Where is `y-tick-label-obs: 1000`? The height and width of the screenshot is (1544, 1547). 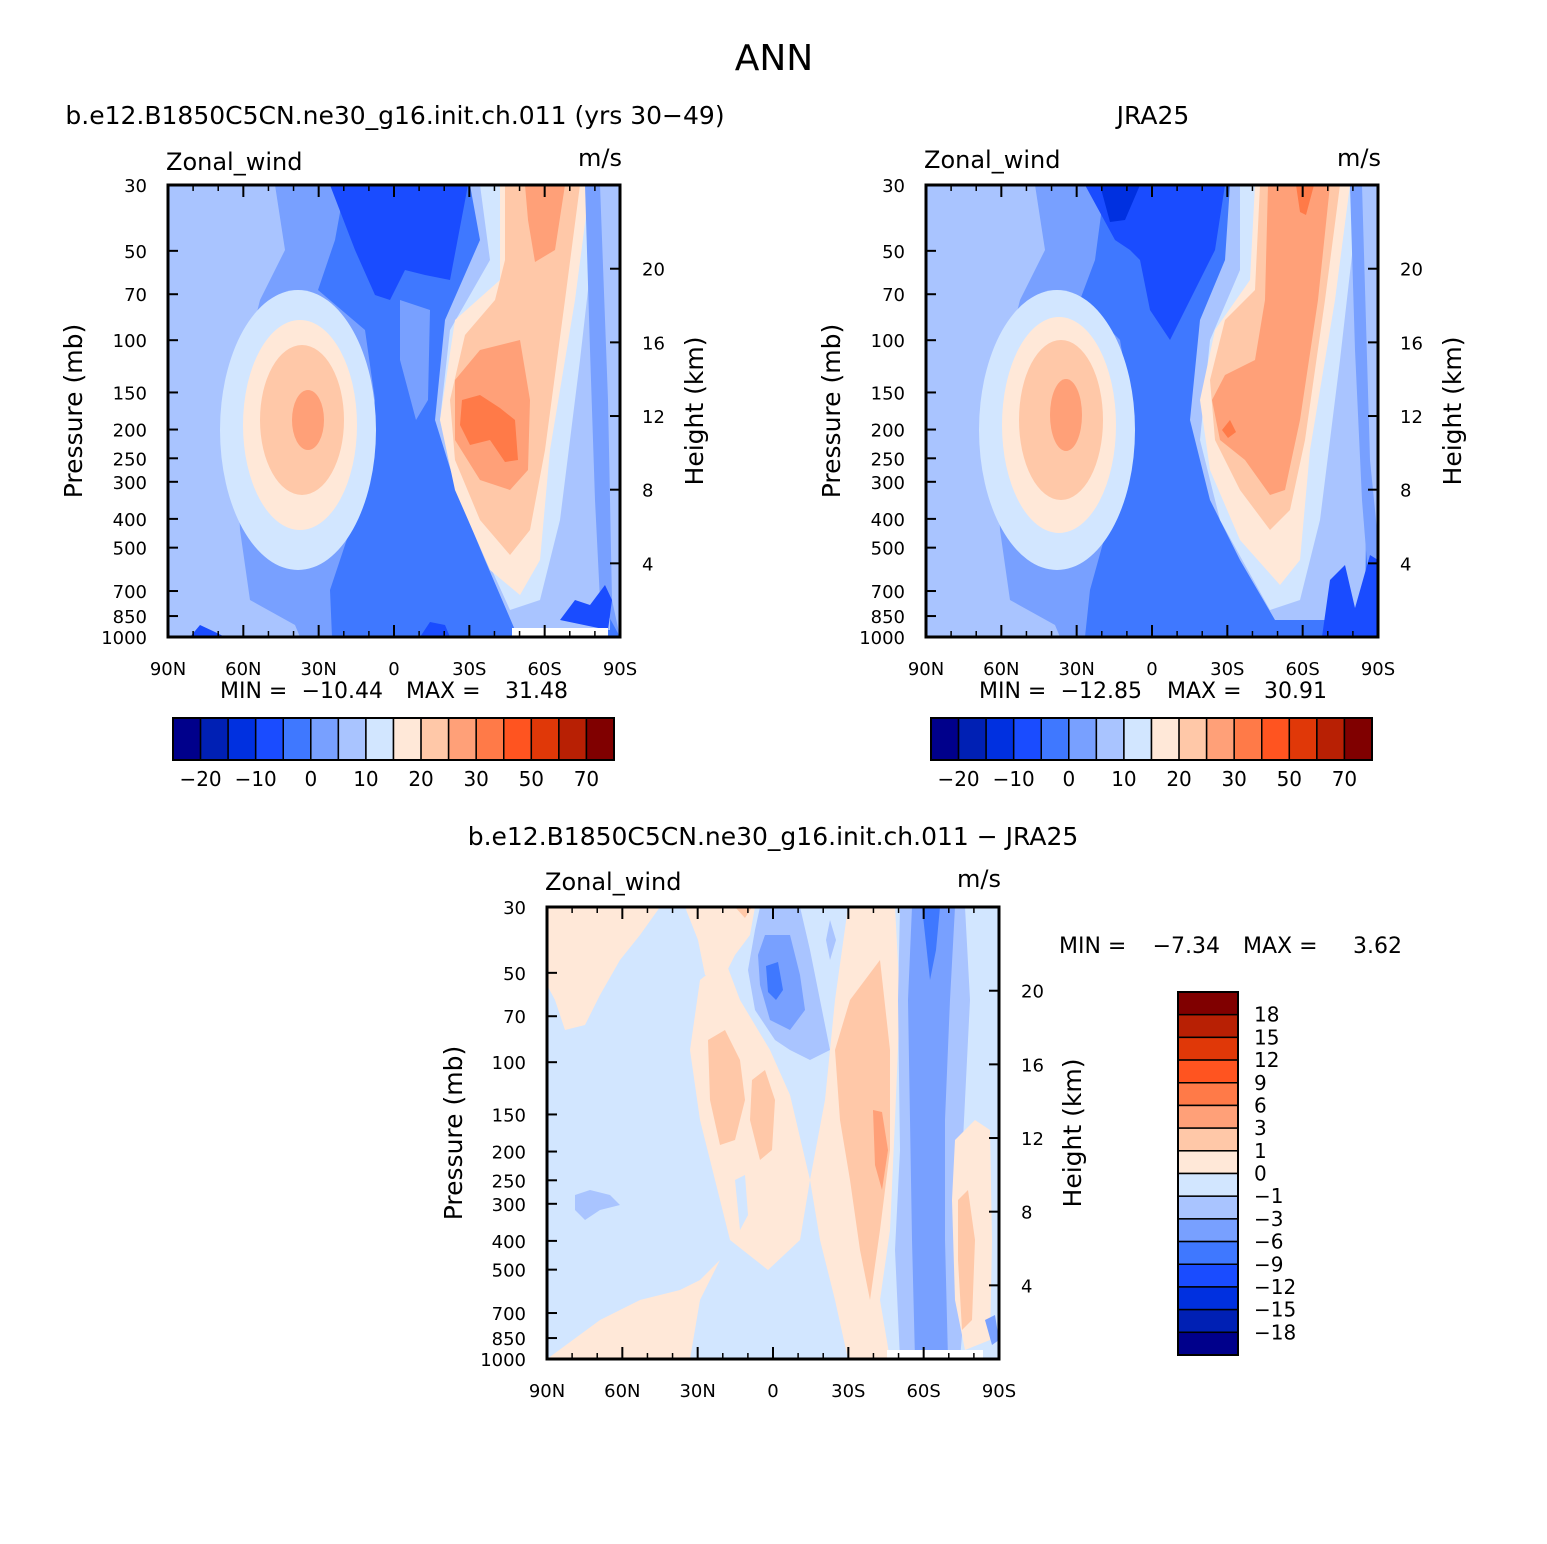 y-tick-label-obs: 1000 is located at coordinates (882, 638).